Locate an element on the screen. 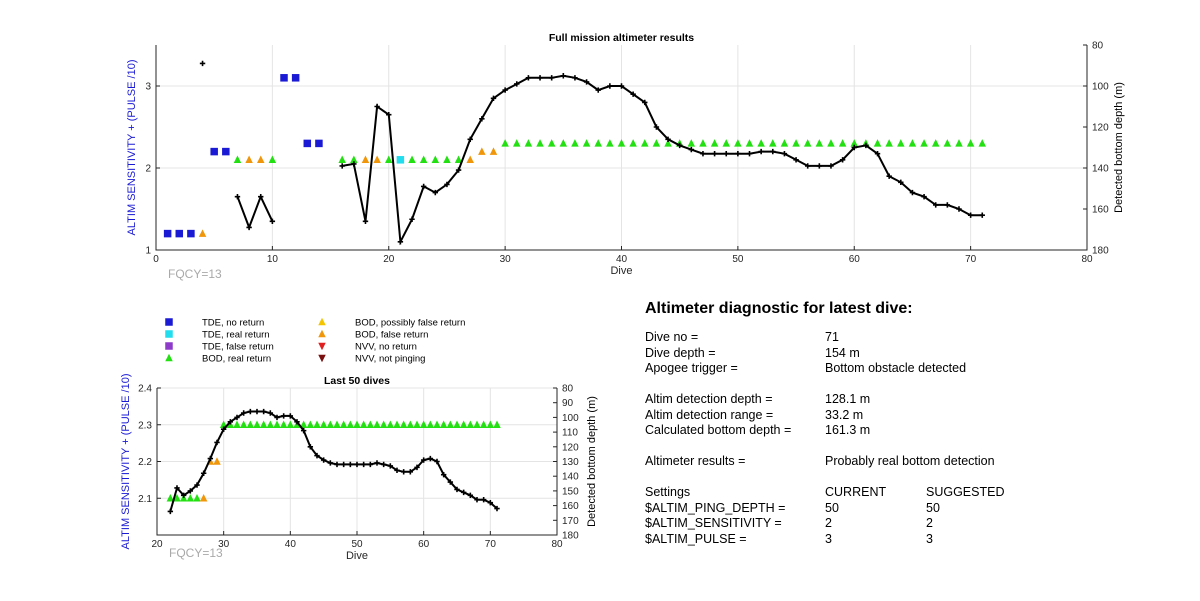 Image resolution: width=1200 pixels, height=601 pixels. sensitivity-label: $ALTIM_SENSITIVITY = is located at coordinates (713, 523).